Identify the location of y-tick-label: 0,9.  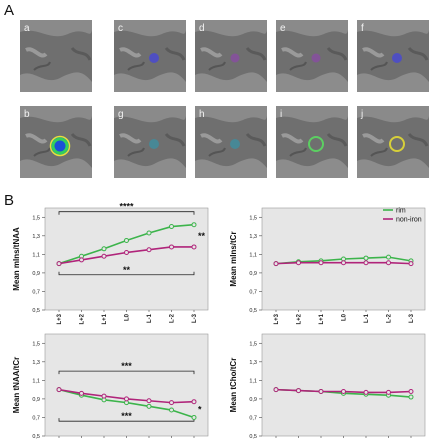
(36, 400).